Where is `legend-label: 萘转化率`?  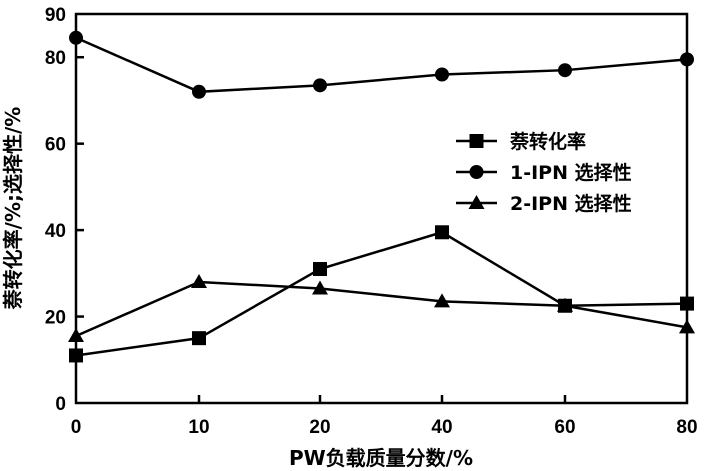 legend-label: 萘转化率 is located at coordinates (547, 141).